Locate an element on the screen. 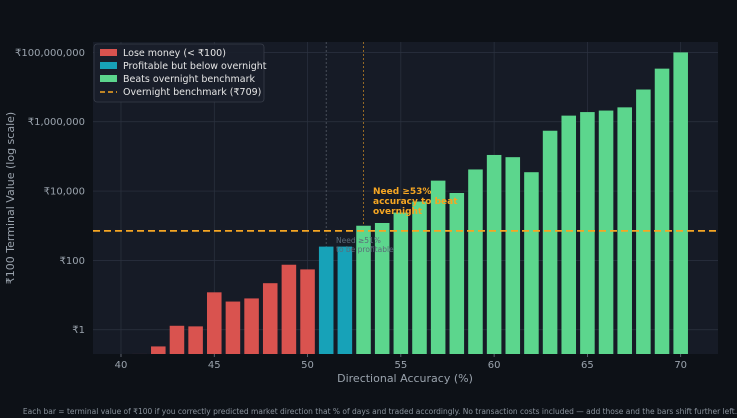 The width and height of the screenshot is (737, 418). legend-box is located at coordinates (179, 73).